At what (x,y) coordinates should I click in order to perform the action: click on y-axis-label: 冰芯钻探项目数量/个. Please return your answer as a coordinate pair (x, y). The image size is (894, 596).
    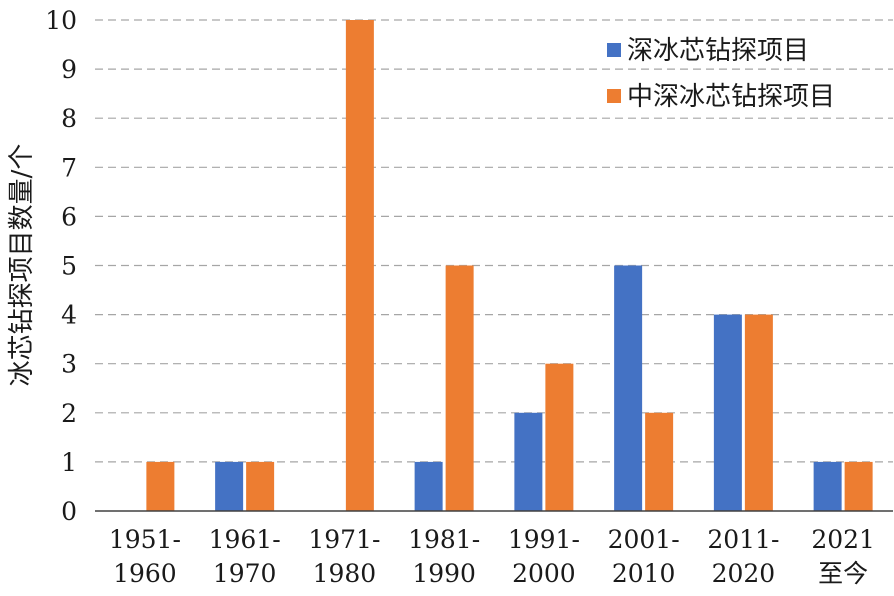
    Looking at the image, I should click on (22, 265).